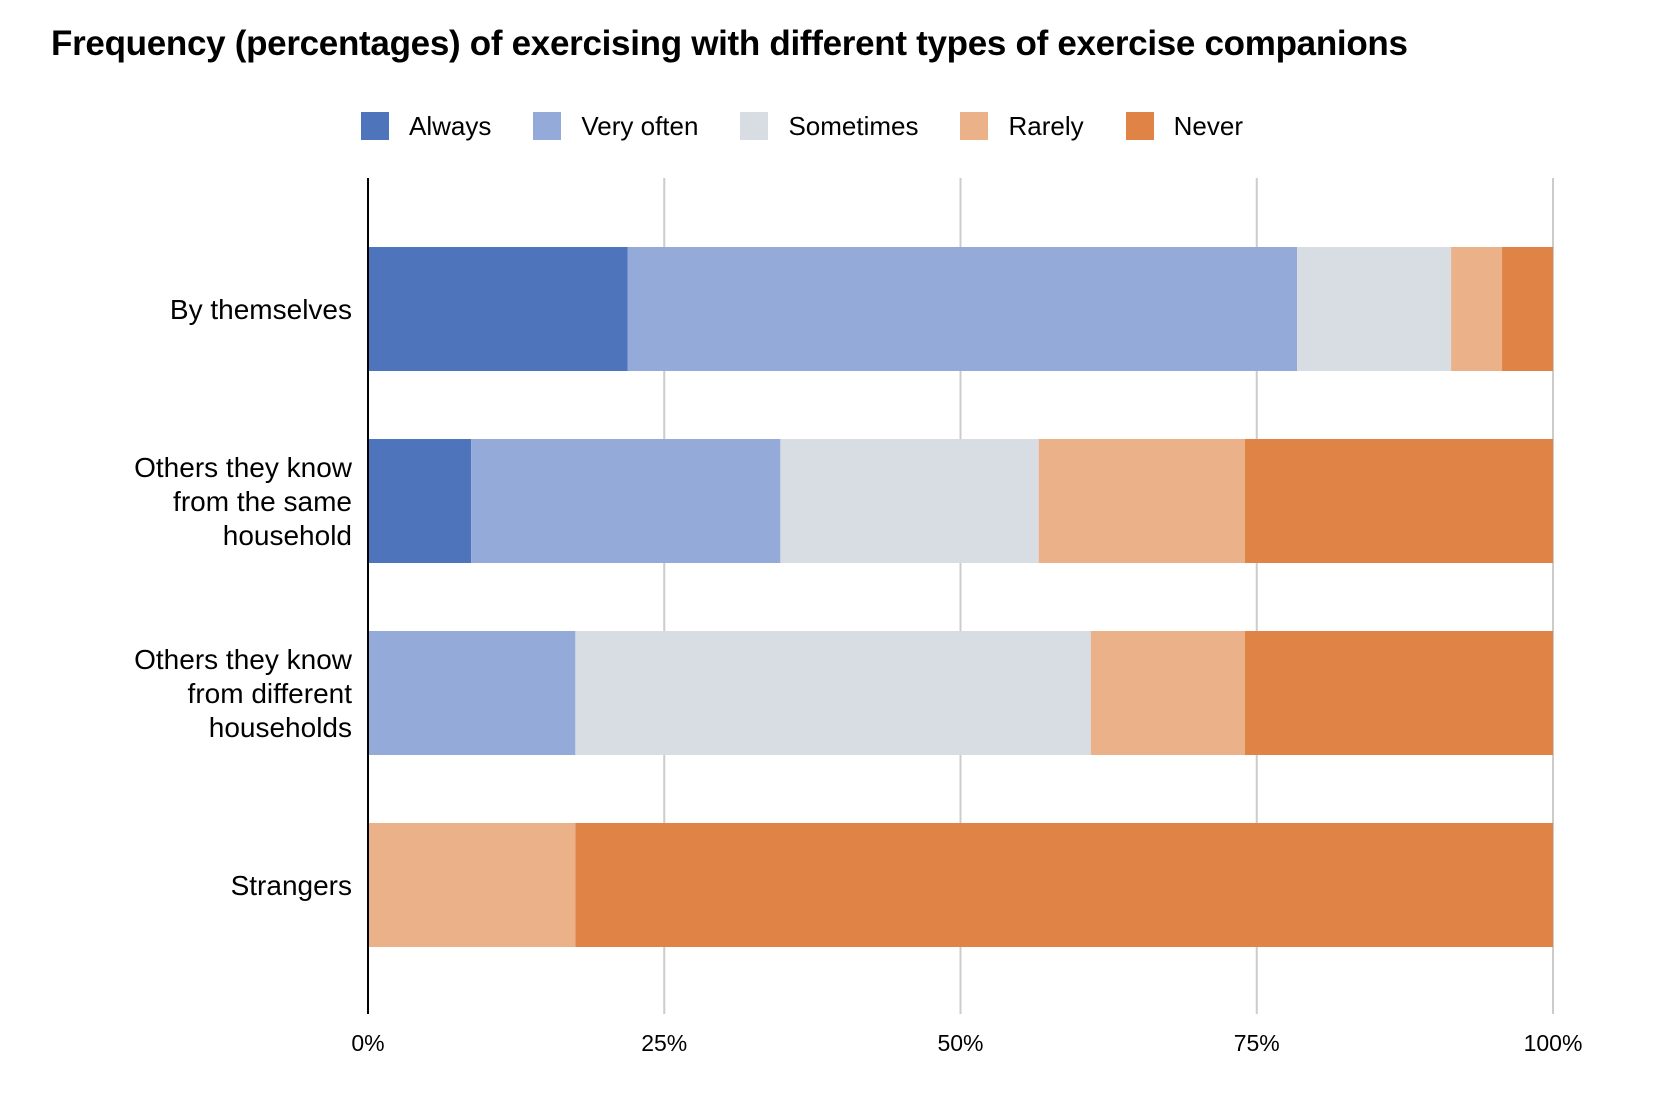  Describe the element at coordinates (664, 1043) in the screenshot. I see `x-tick-label: 25%` at that location.